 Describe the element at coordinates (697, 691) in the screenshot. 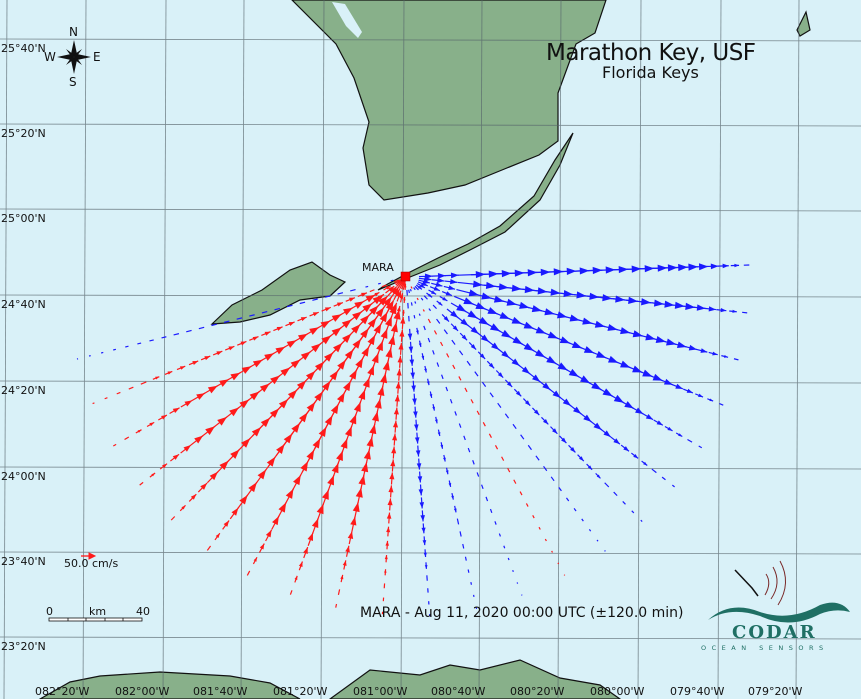

I see `longitude-label: 079°40'W` at that location.